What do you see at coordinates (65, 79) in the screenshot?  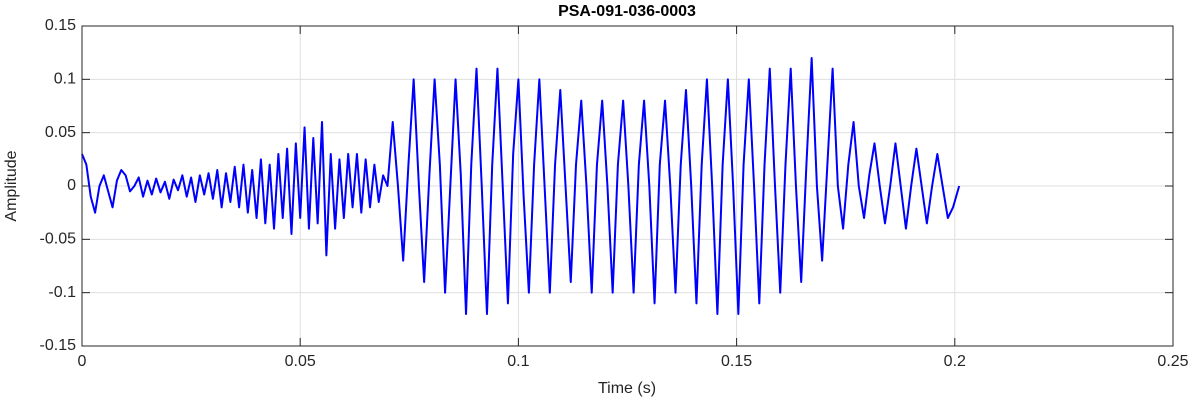 I see `y-tick-label: 0.1` at bounding box center [65, 79].